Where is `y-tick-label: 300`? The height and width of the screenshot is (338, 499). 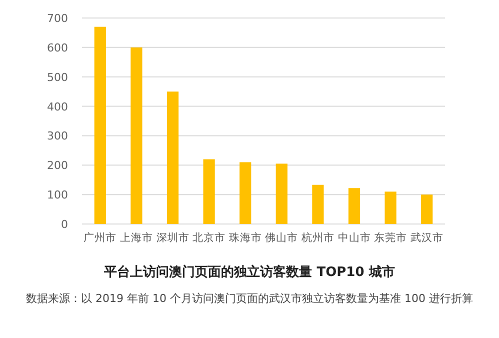
y-tick-label: 300 is located at coordinates (57, 136).